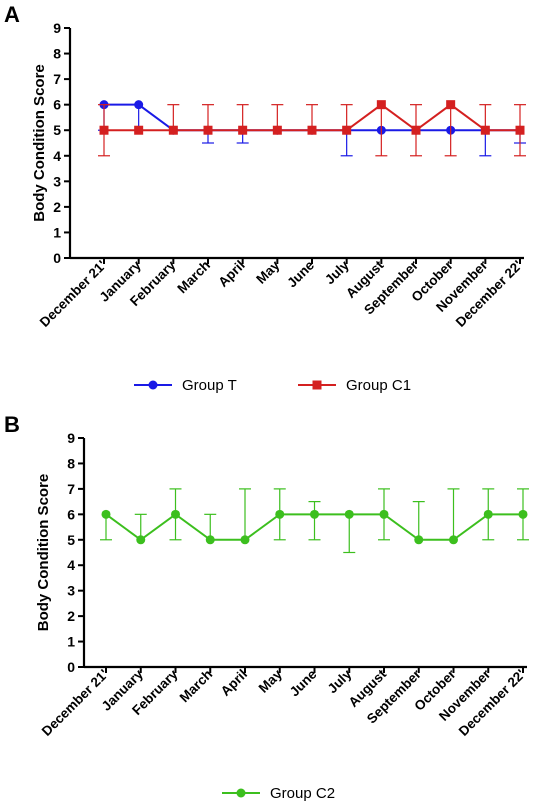 The width and height of the screenshot is (550, 808). Describe the element at coordinates (12, 424) in the screenshot. I see `panel-letter: B` at that location.